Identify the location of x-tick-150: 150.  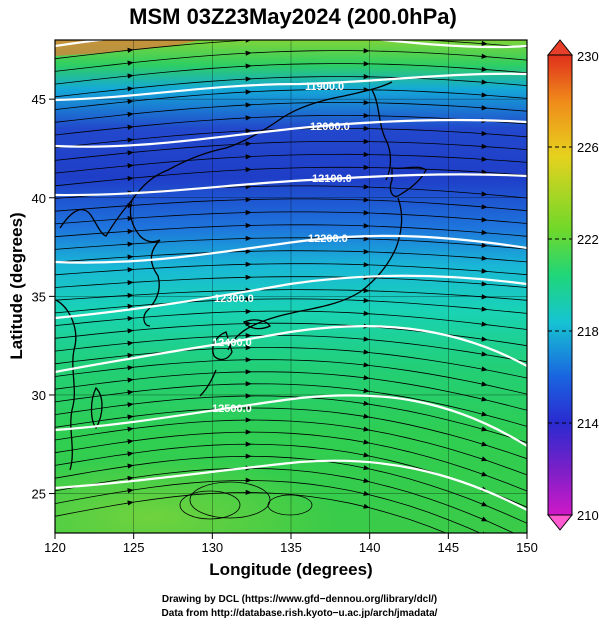
(527, 547).